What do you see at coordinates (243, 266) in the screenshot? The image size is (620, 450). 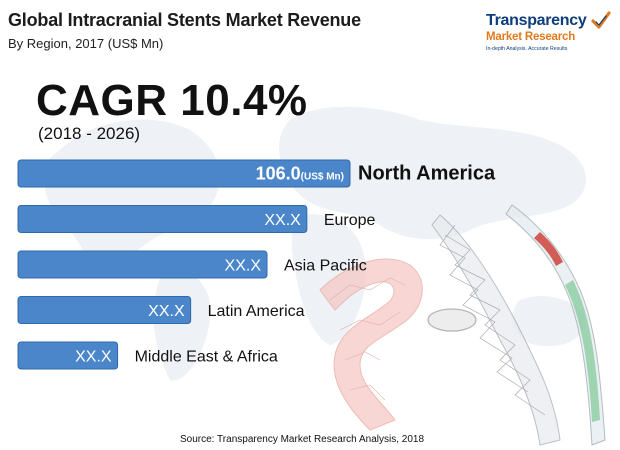 I see `value-label-asia-pacific: XX.X` at bounding box center [243, 266].